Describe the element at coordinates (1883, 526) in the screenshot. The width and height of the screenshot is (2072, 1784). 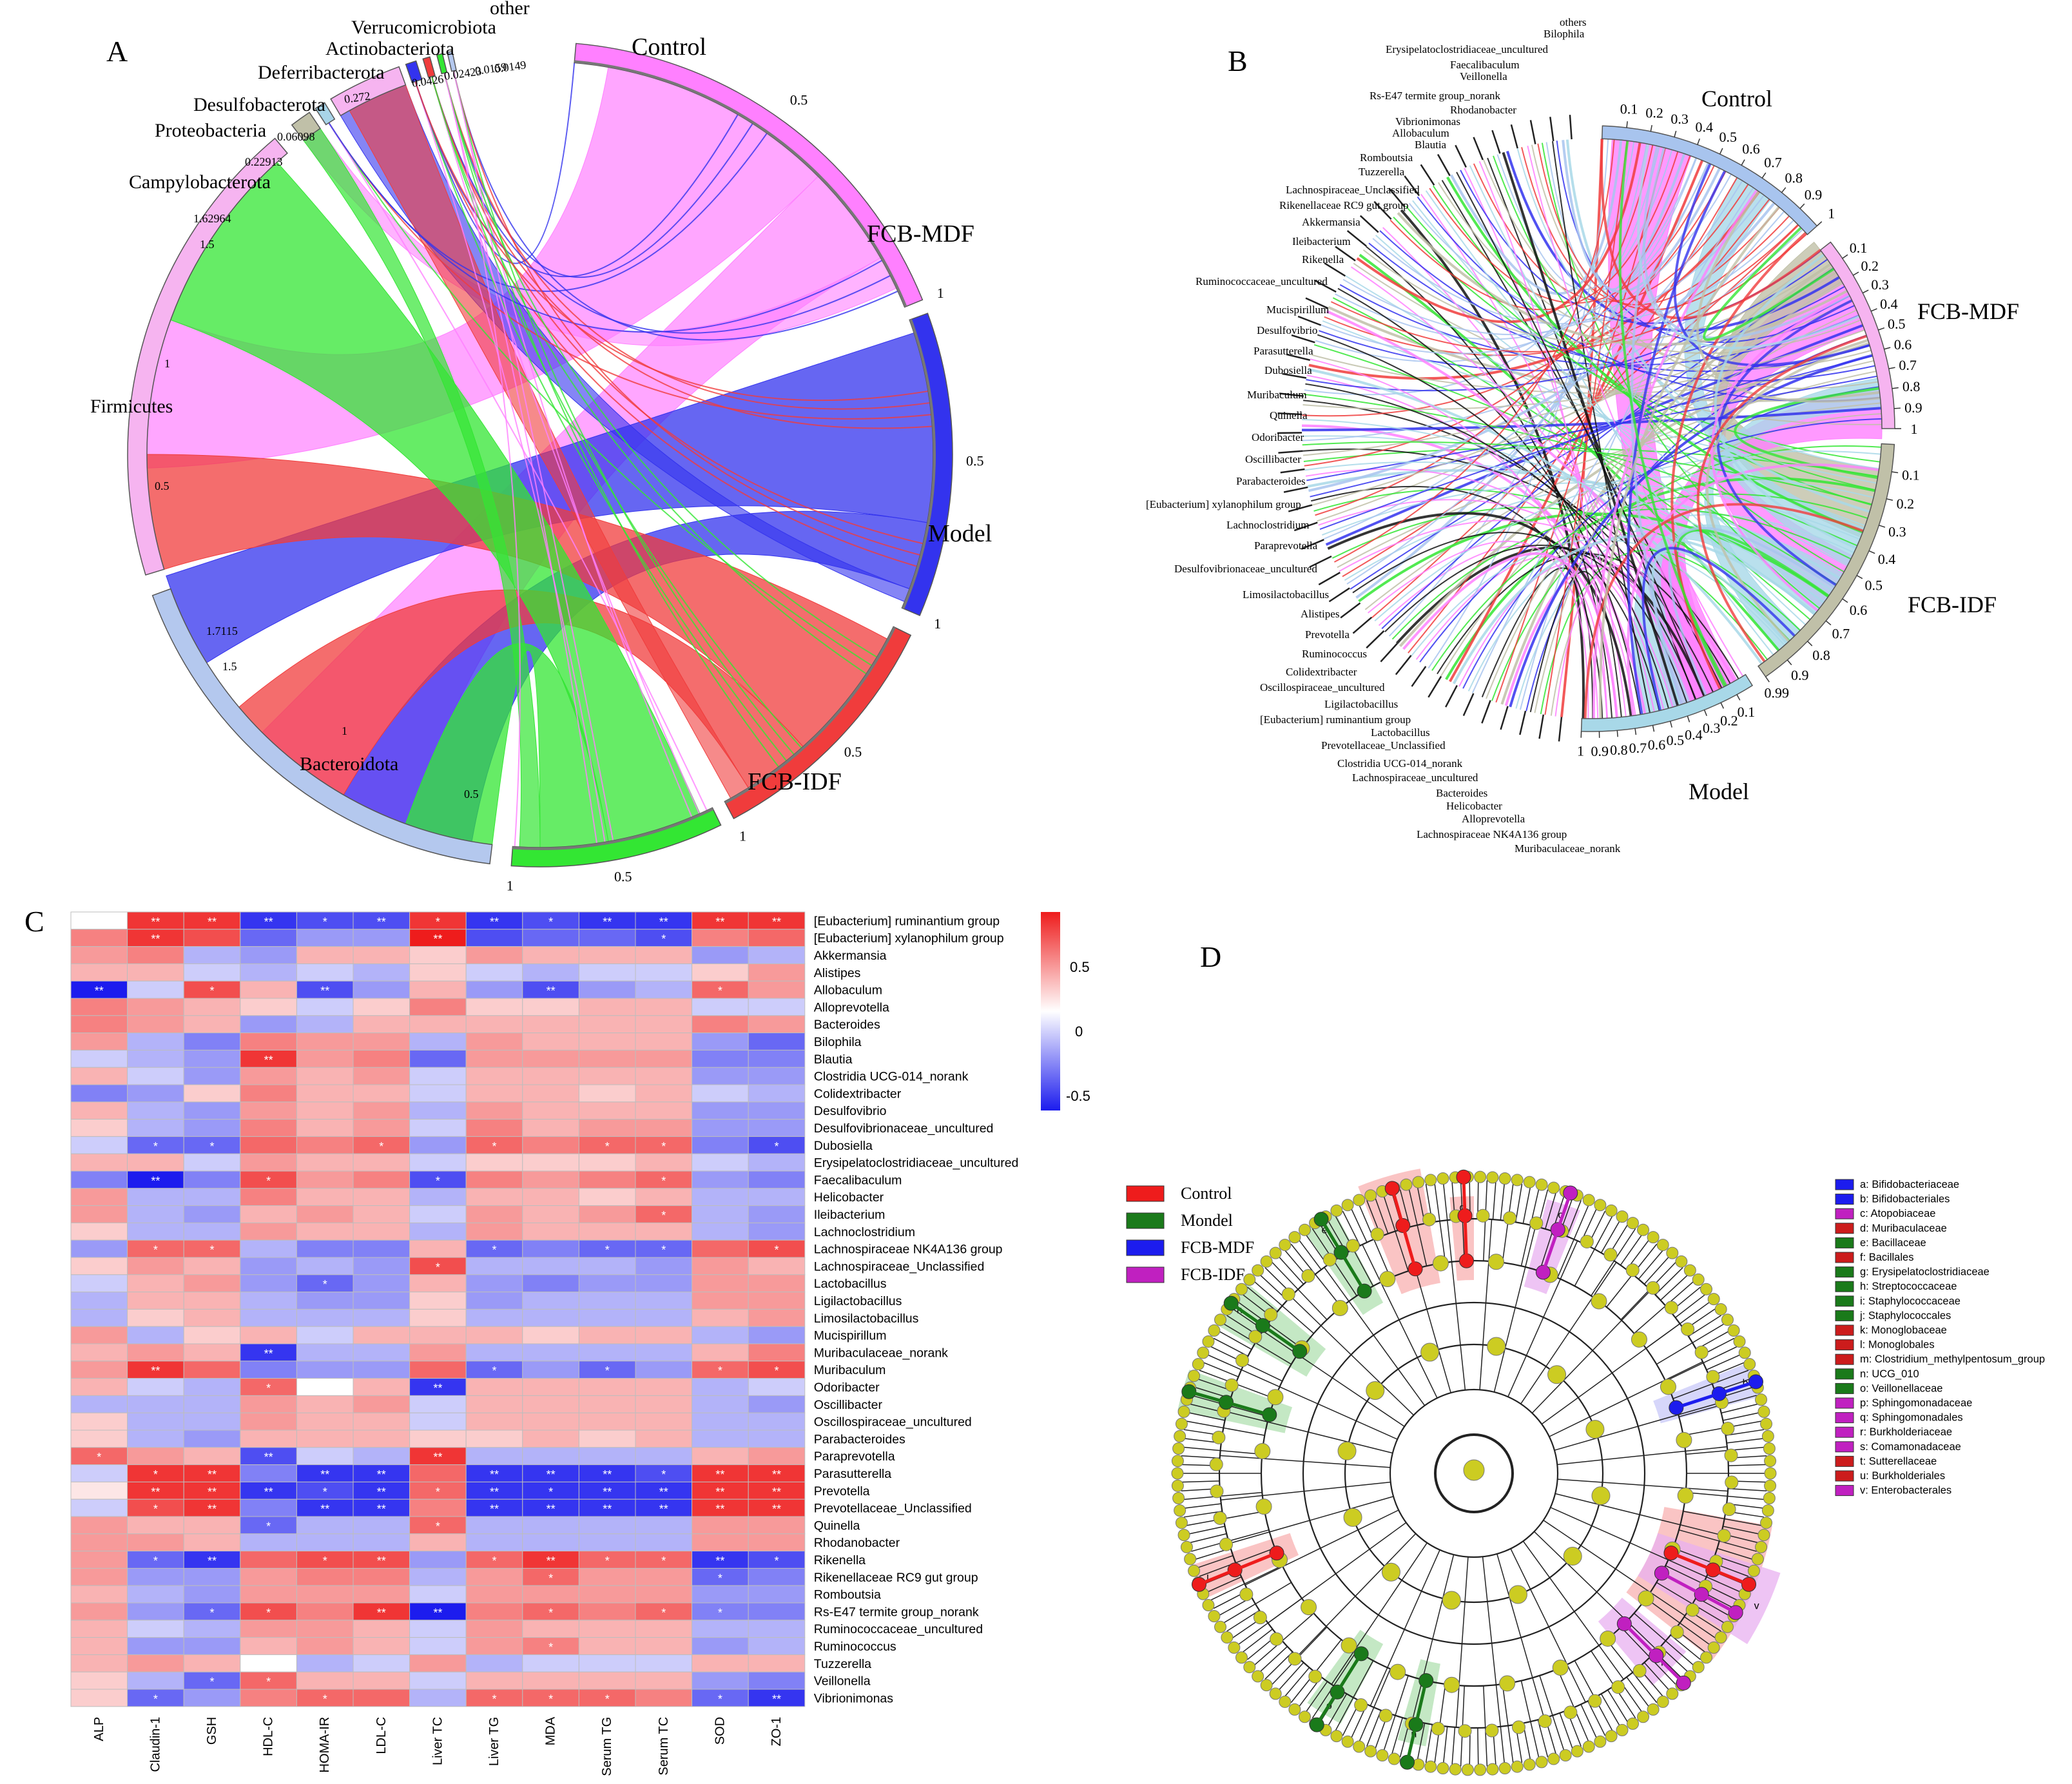
I see `group-tick-mark` at that location.